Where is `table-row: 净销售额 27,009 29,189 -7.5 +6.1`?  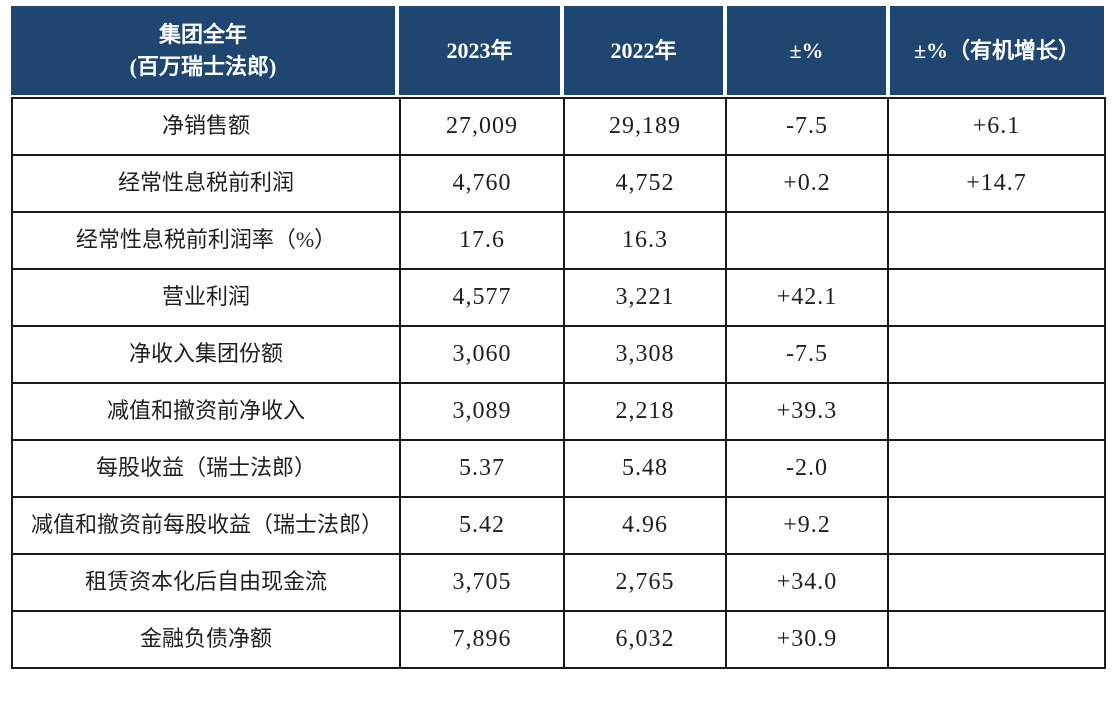 table-row: 净销售额 27,009 29,189 -7.5 +6.1 is located at coordinates (558, 126).